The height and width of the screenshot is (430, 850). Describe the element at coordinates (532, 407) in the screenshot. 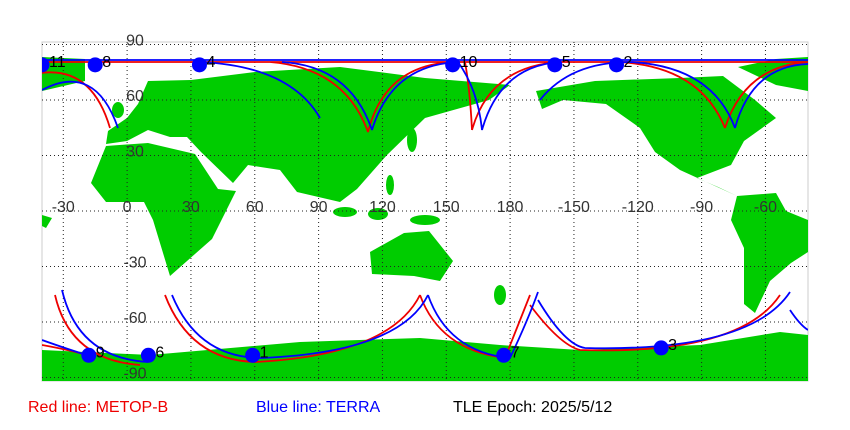

I see `tle-epoch: TLE Epoch: 2025/5/12` at that location.